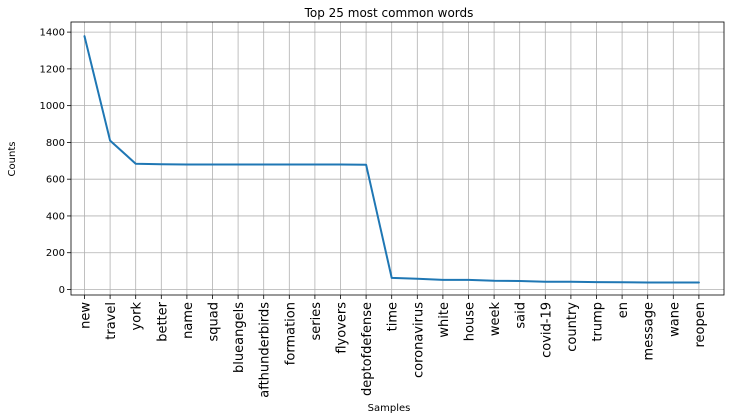 The image size is (733, 419). I want to click on y-axis: 0 200 400 600 800 1000 1200 1400, so click(55, 162).